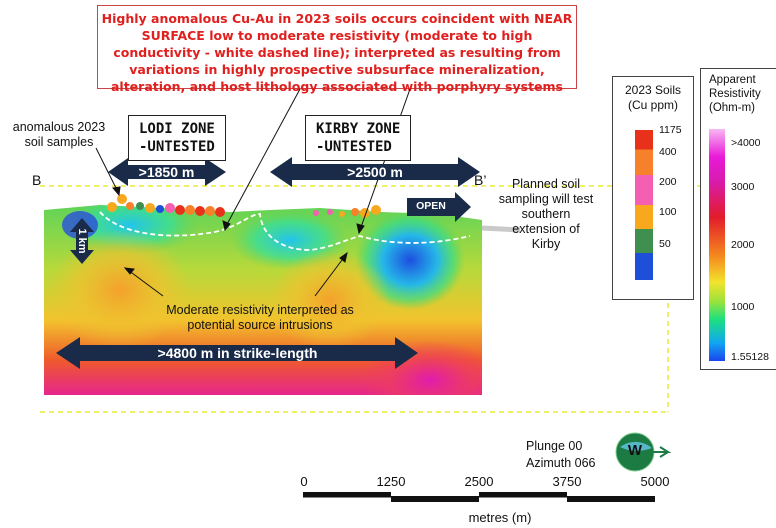  Describe the element at coordinates (670, 130) in the screenshot. I see `soils-legend-value: 1175` at that location.